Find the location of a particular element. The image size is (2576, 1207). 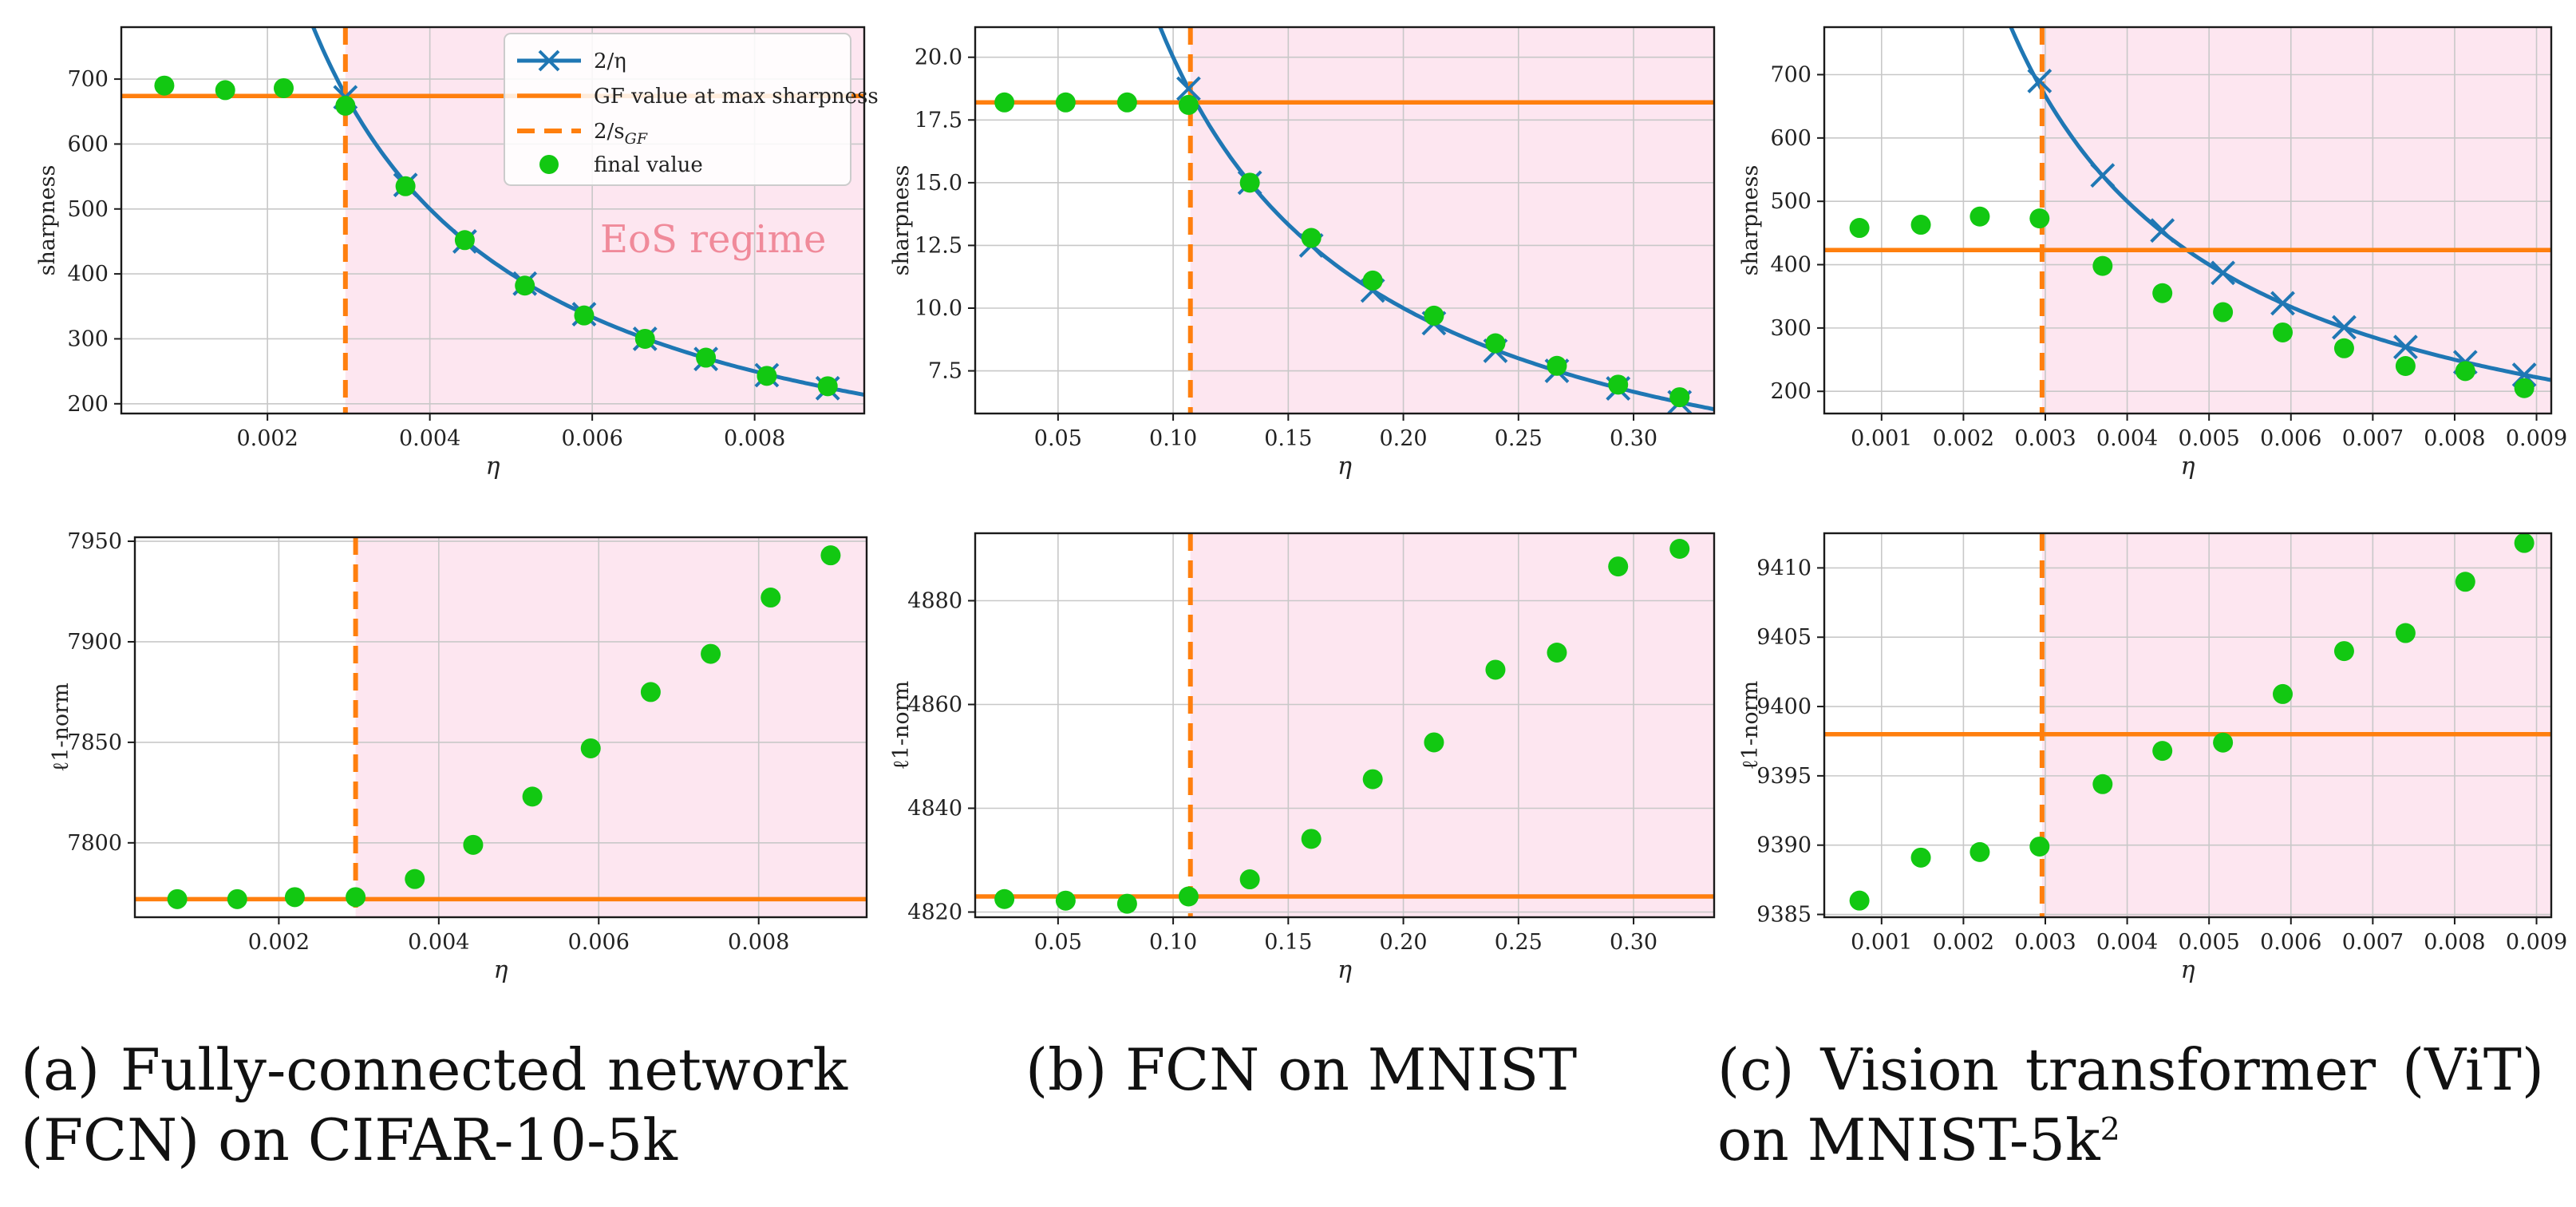

x-tick-label: 0.001 is located at coordinates (1881, 942).